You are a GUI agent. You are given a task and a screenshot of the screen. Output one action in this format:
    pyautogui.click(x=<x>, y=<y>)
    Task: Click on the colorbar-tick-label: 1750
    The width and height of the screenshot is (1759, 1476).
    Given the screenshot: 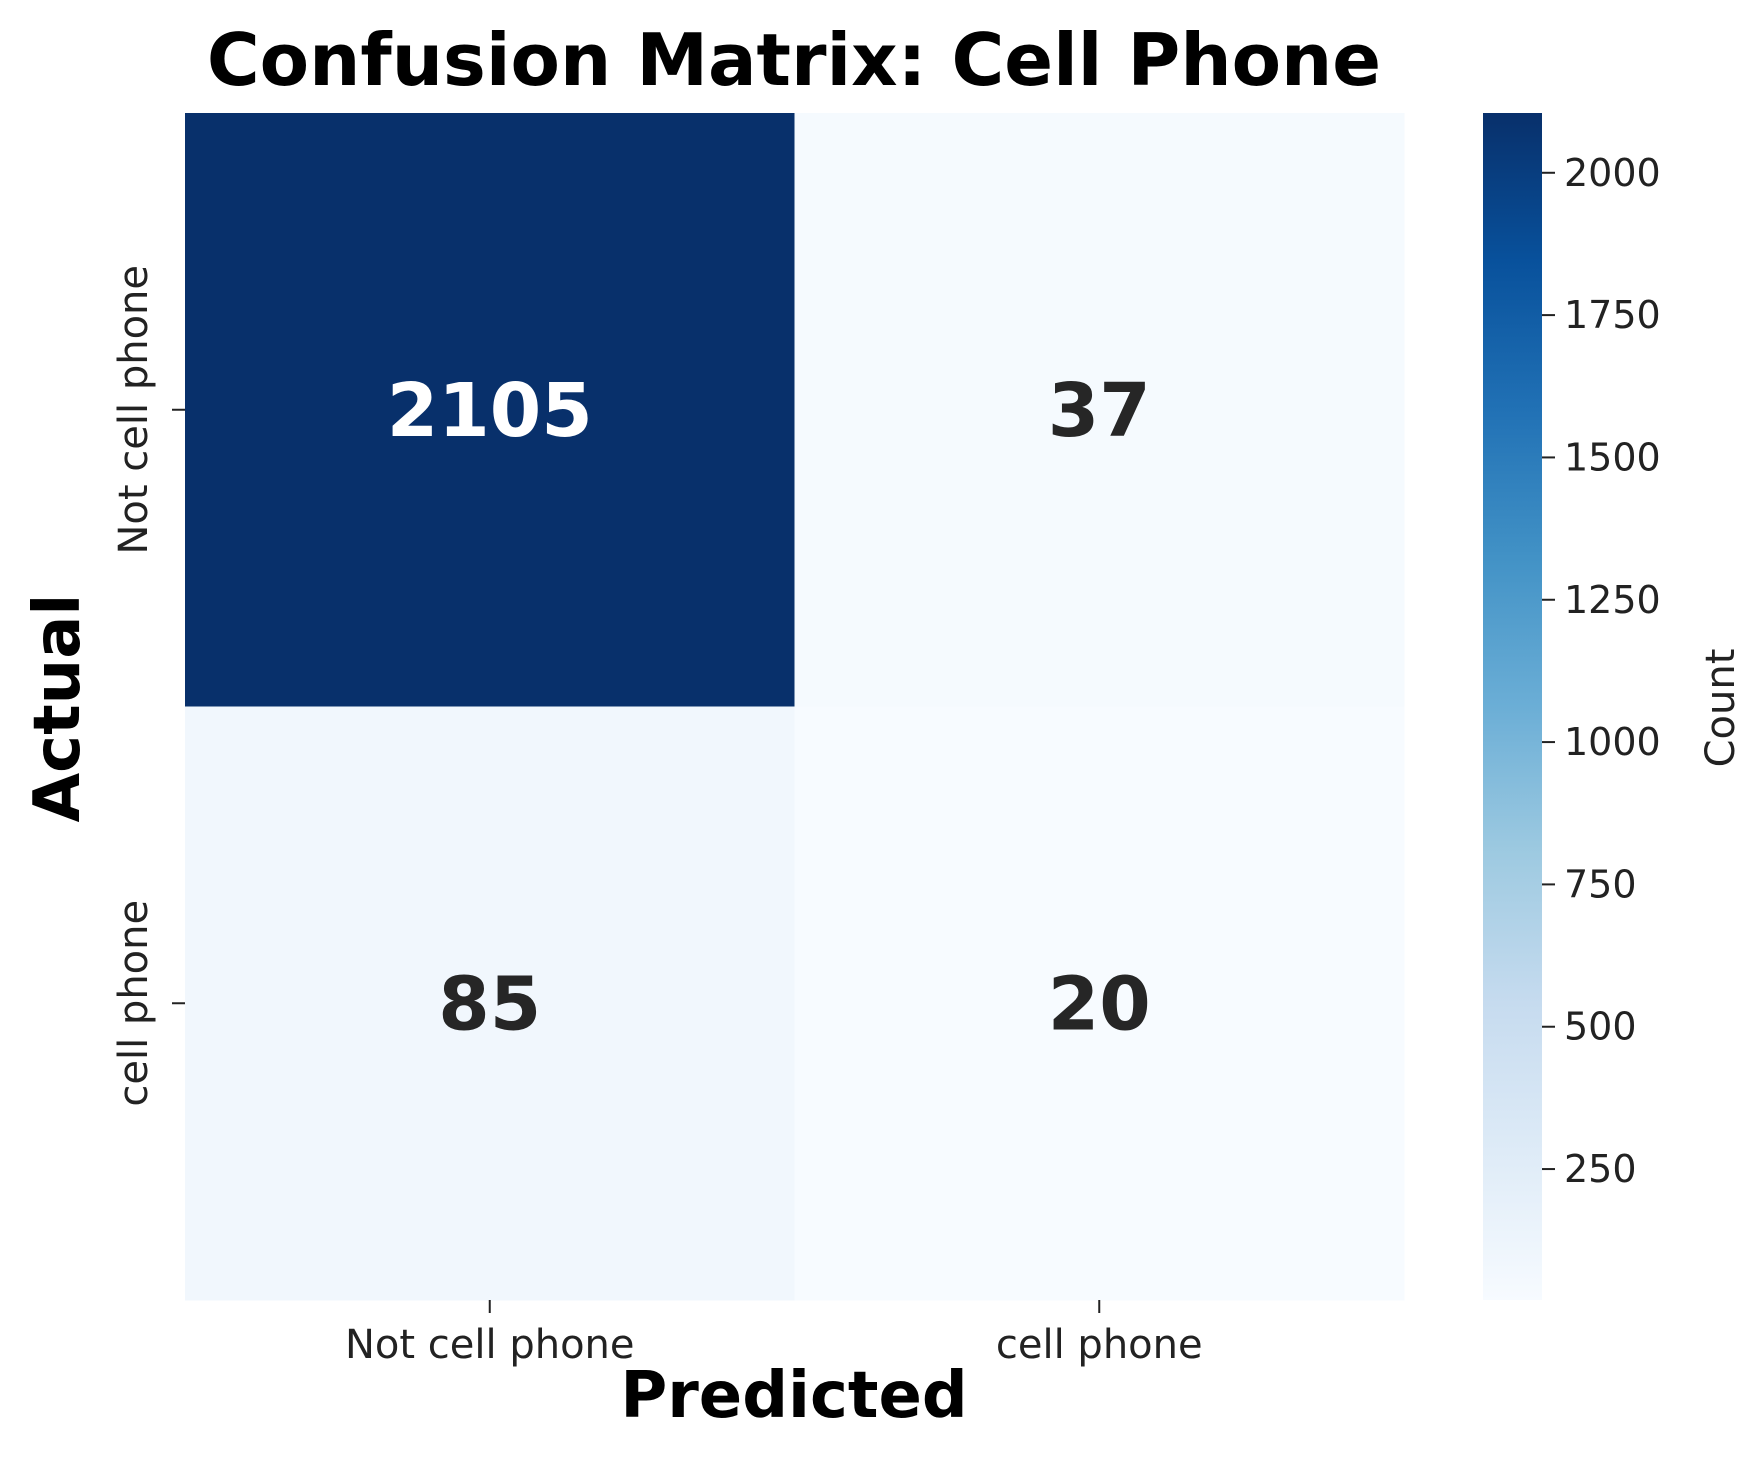 What is the action you would take?
    pyautogui.click(x=1612, y=315)
    